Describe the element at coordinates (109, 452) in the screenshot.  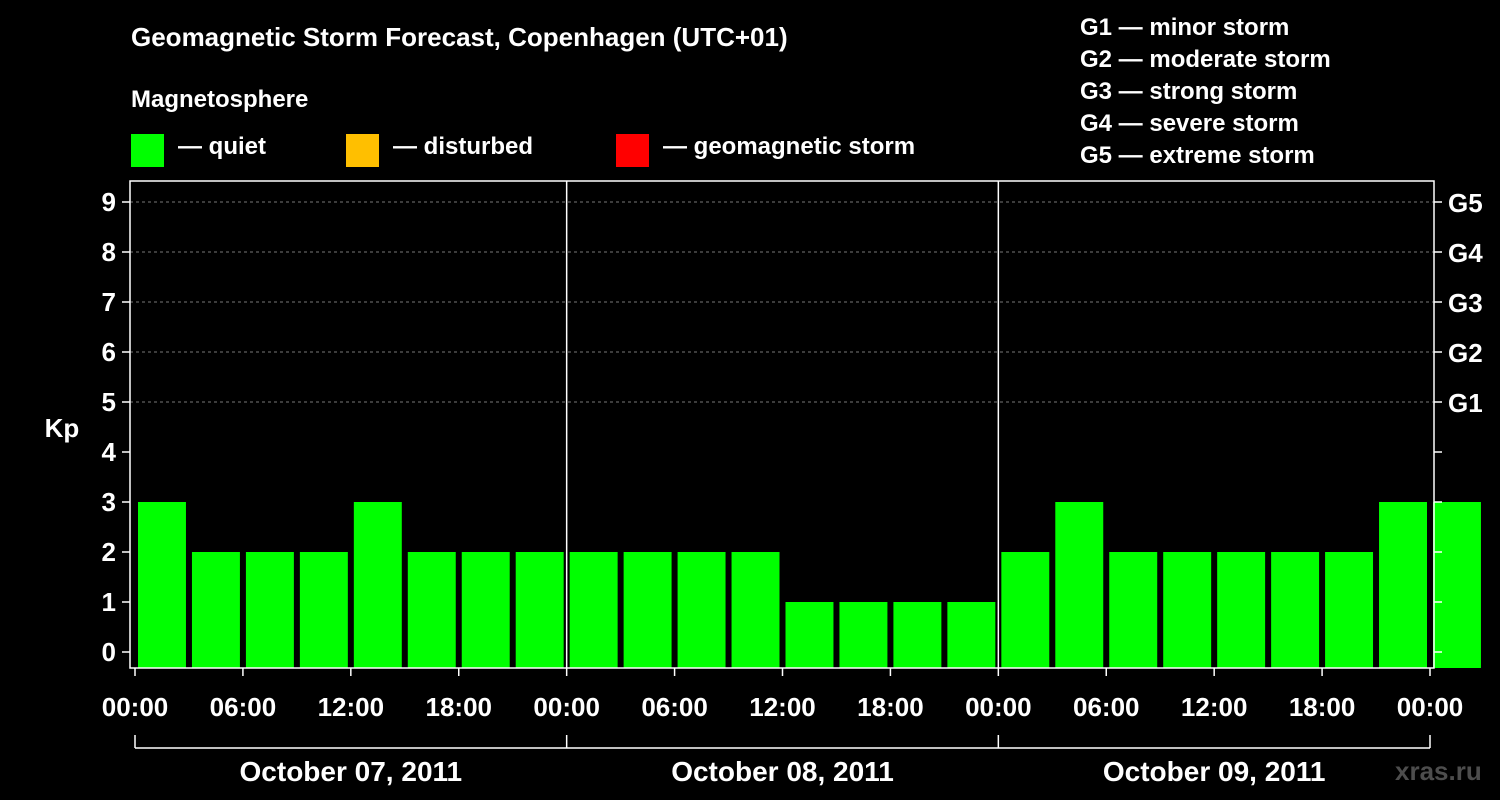
I see `y-tick-label: 4` at that location.